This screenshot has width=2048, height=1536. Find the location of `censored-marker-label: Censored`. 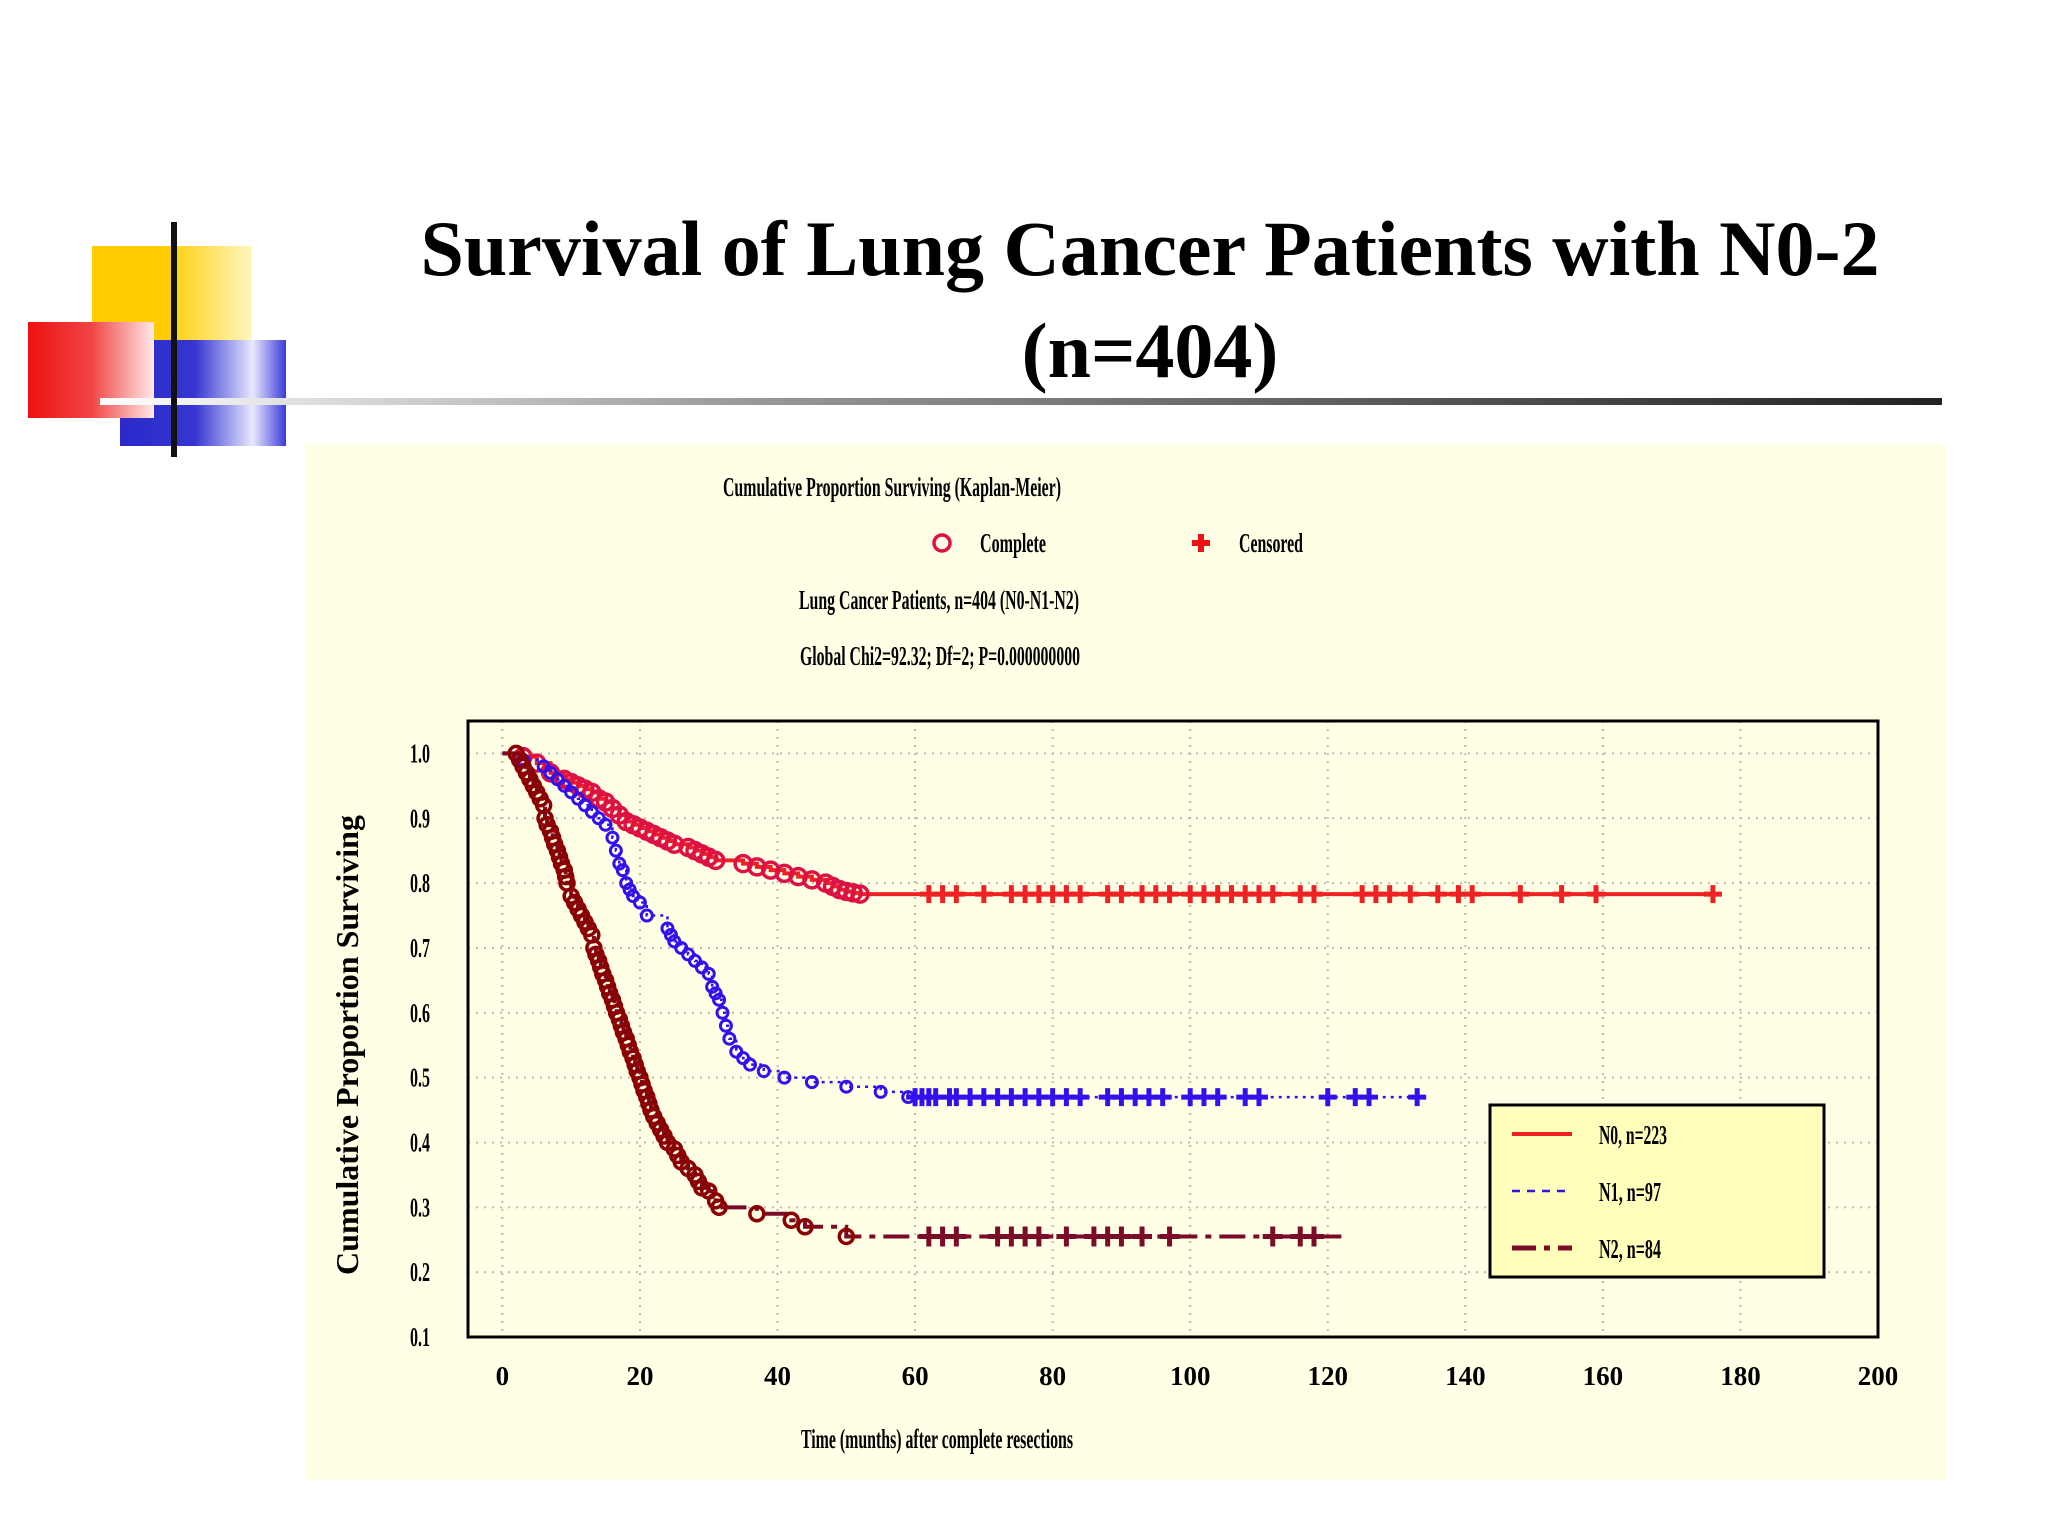

censored-marker-label: Censored is located at coordinates (1271, 543).